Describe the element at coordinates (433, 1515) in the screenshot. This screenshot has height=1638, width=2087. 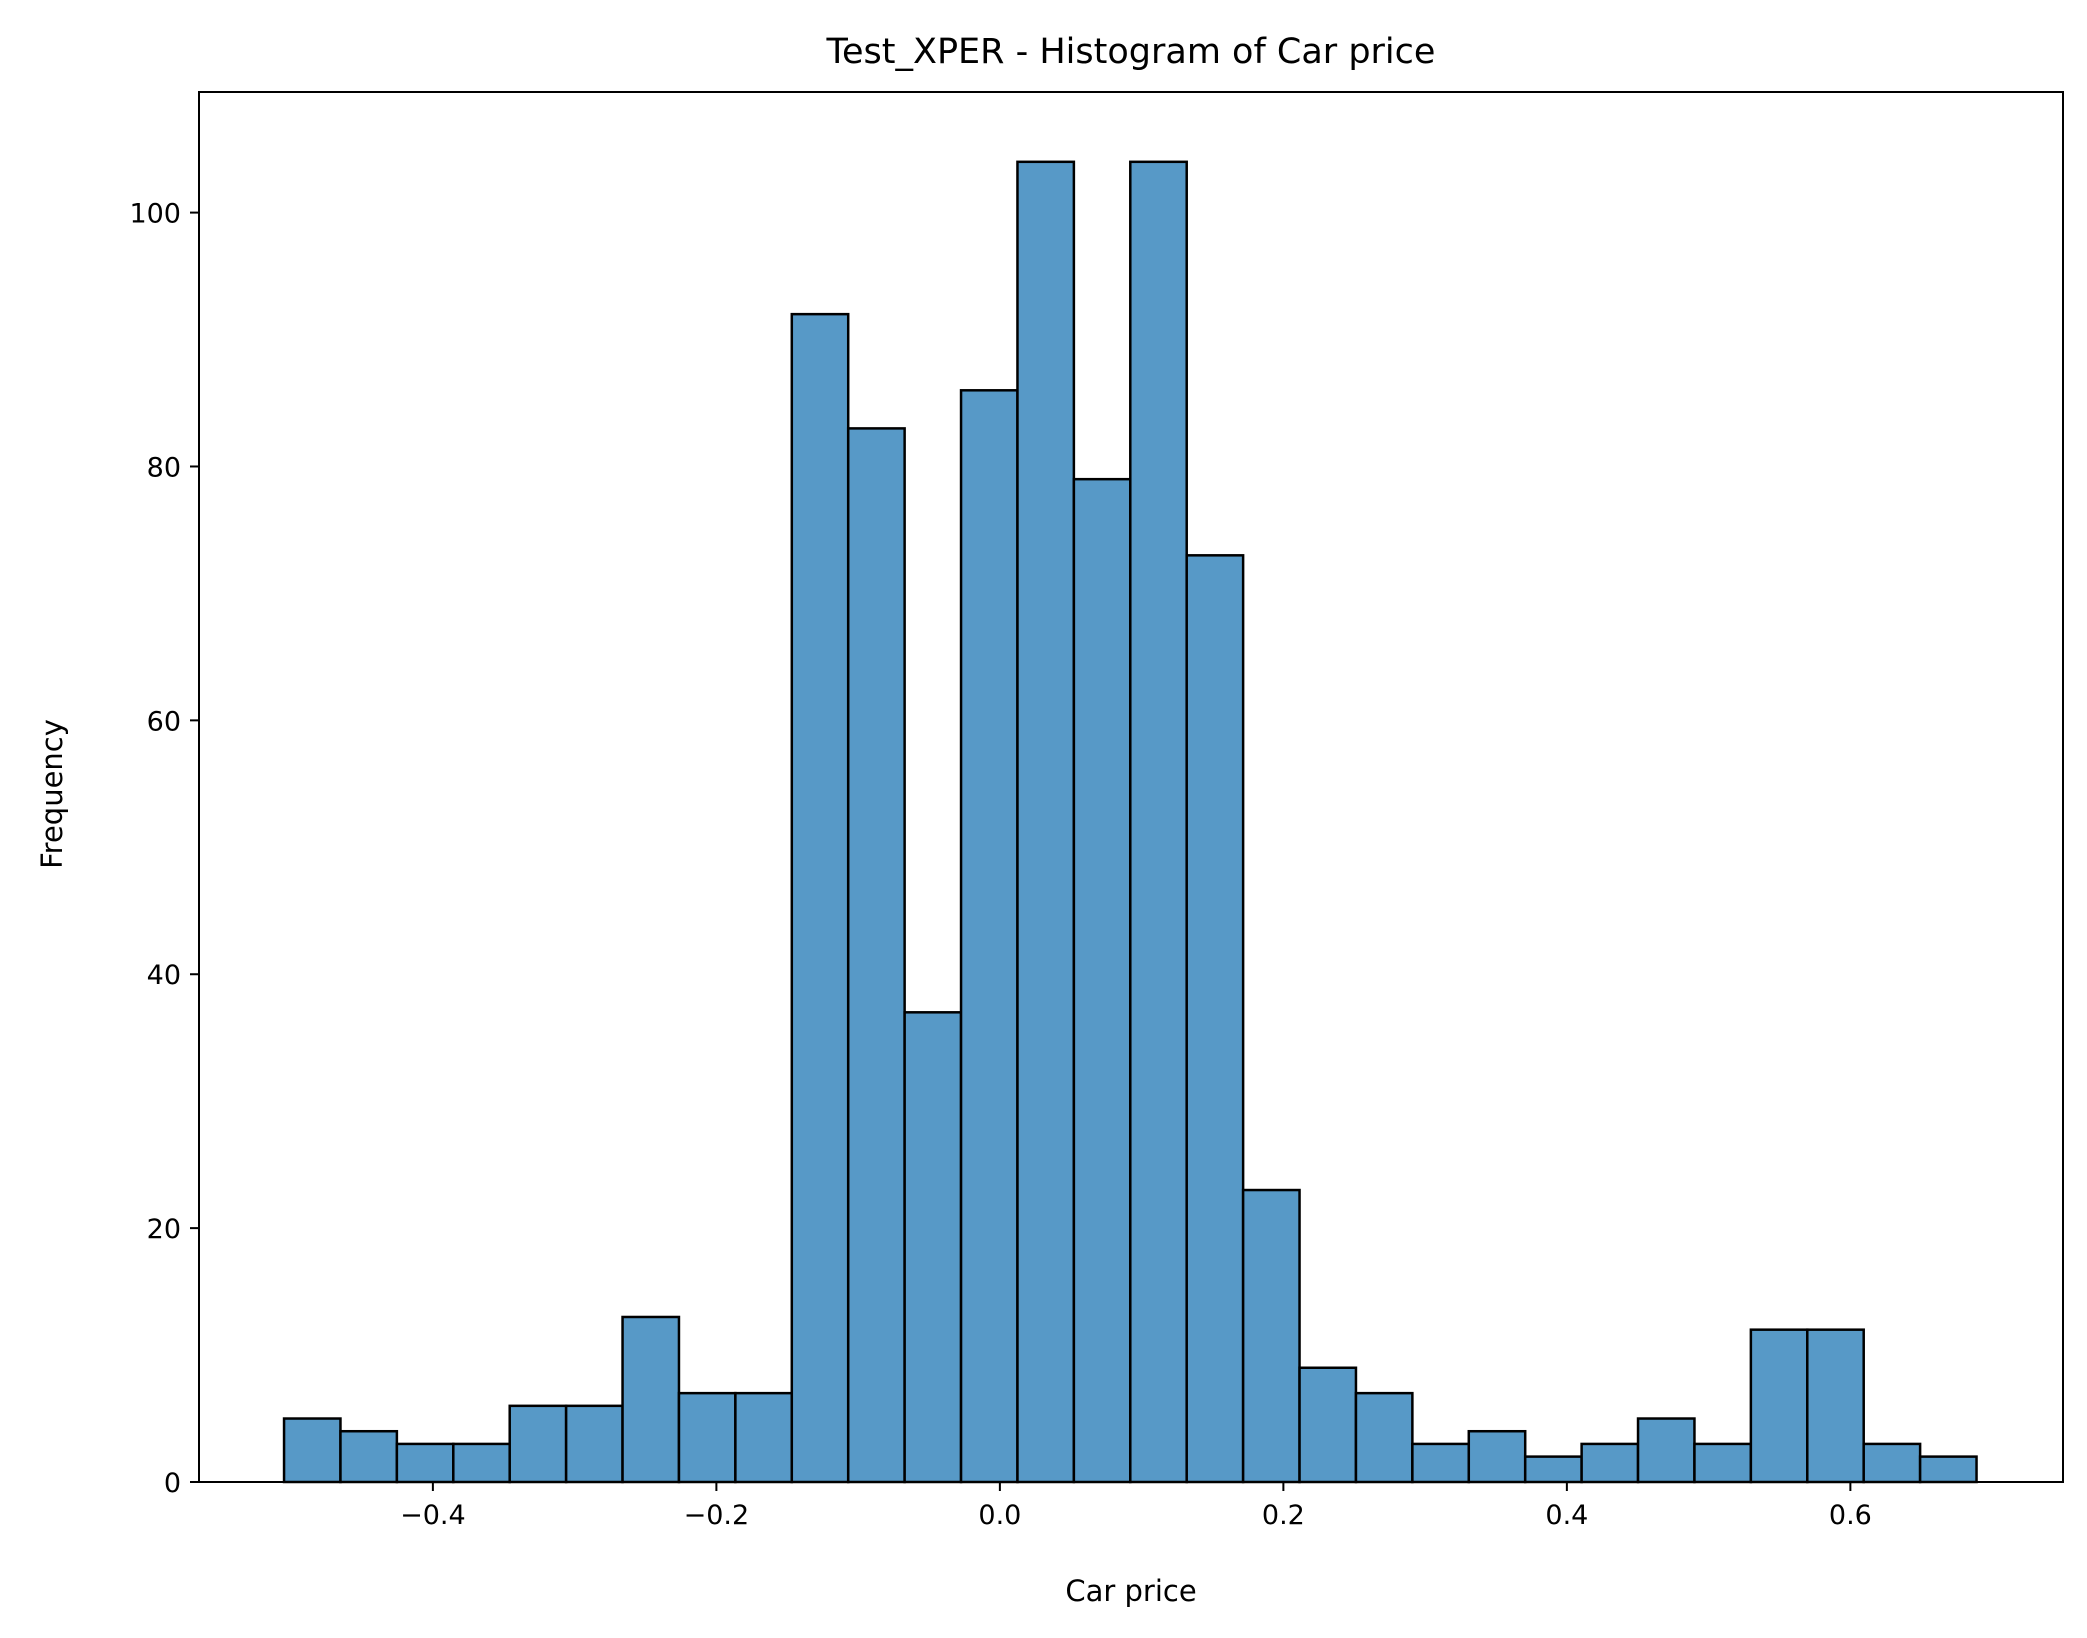
I see `x-tick-label: −0.4` at that location.